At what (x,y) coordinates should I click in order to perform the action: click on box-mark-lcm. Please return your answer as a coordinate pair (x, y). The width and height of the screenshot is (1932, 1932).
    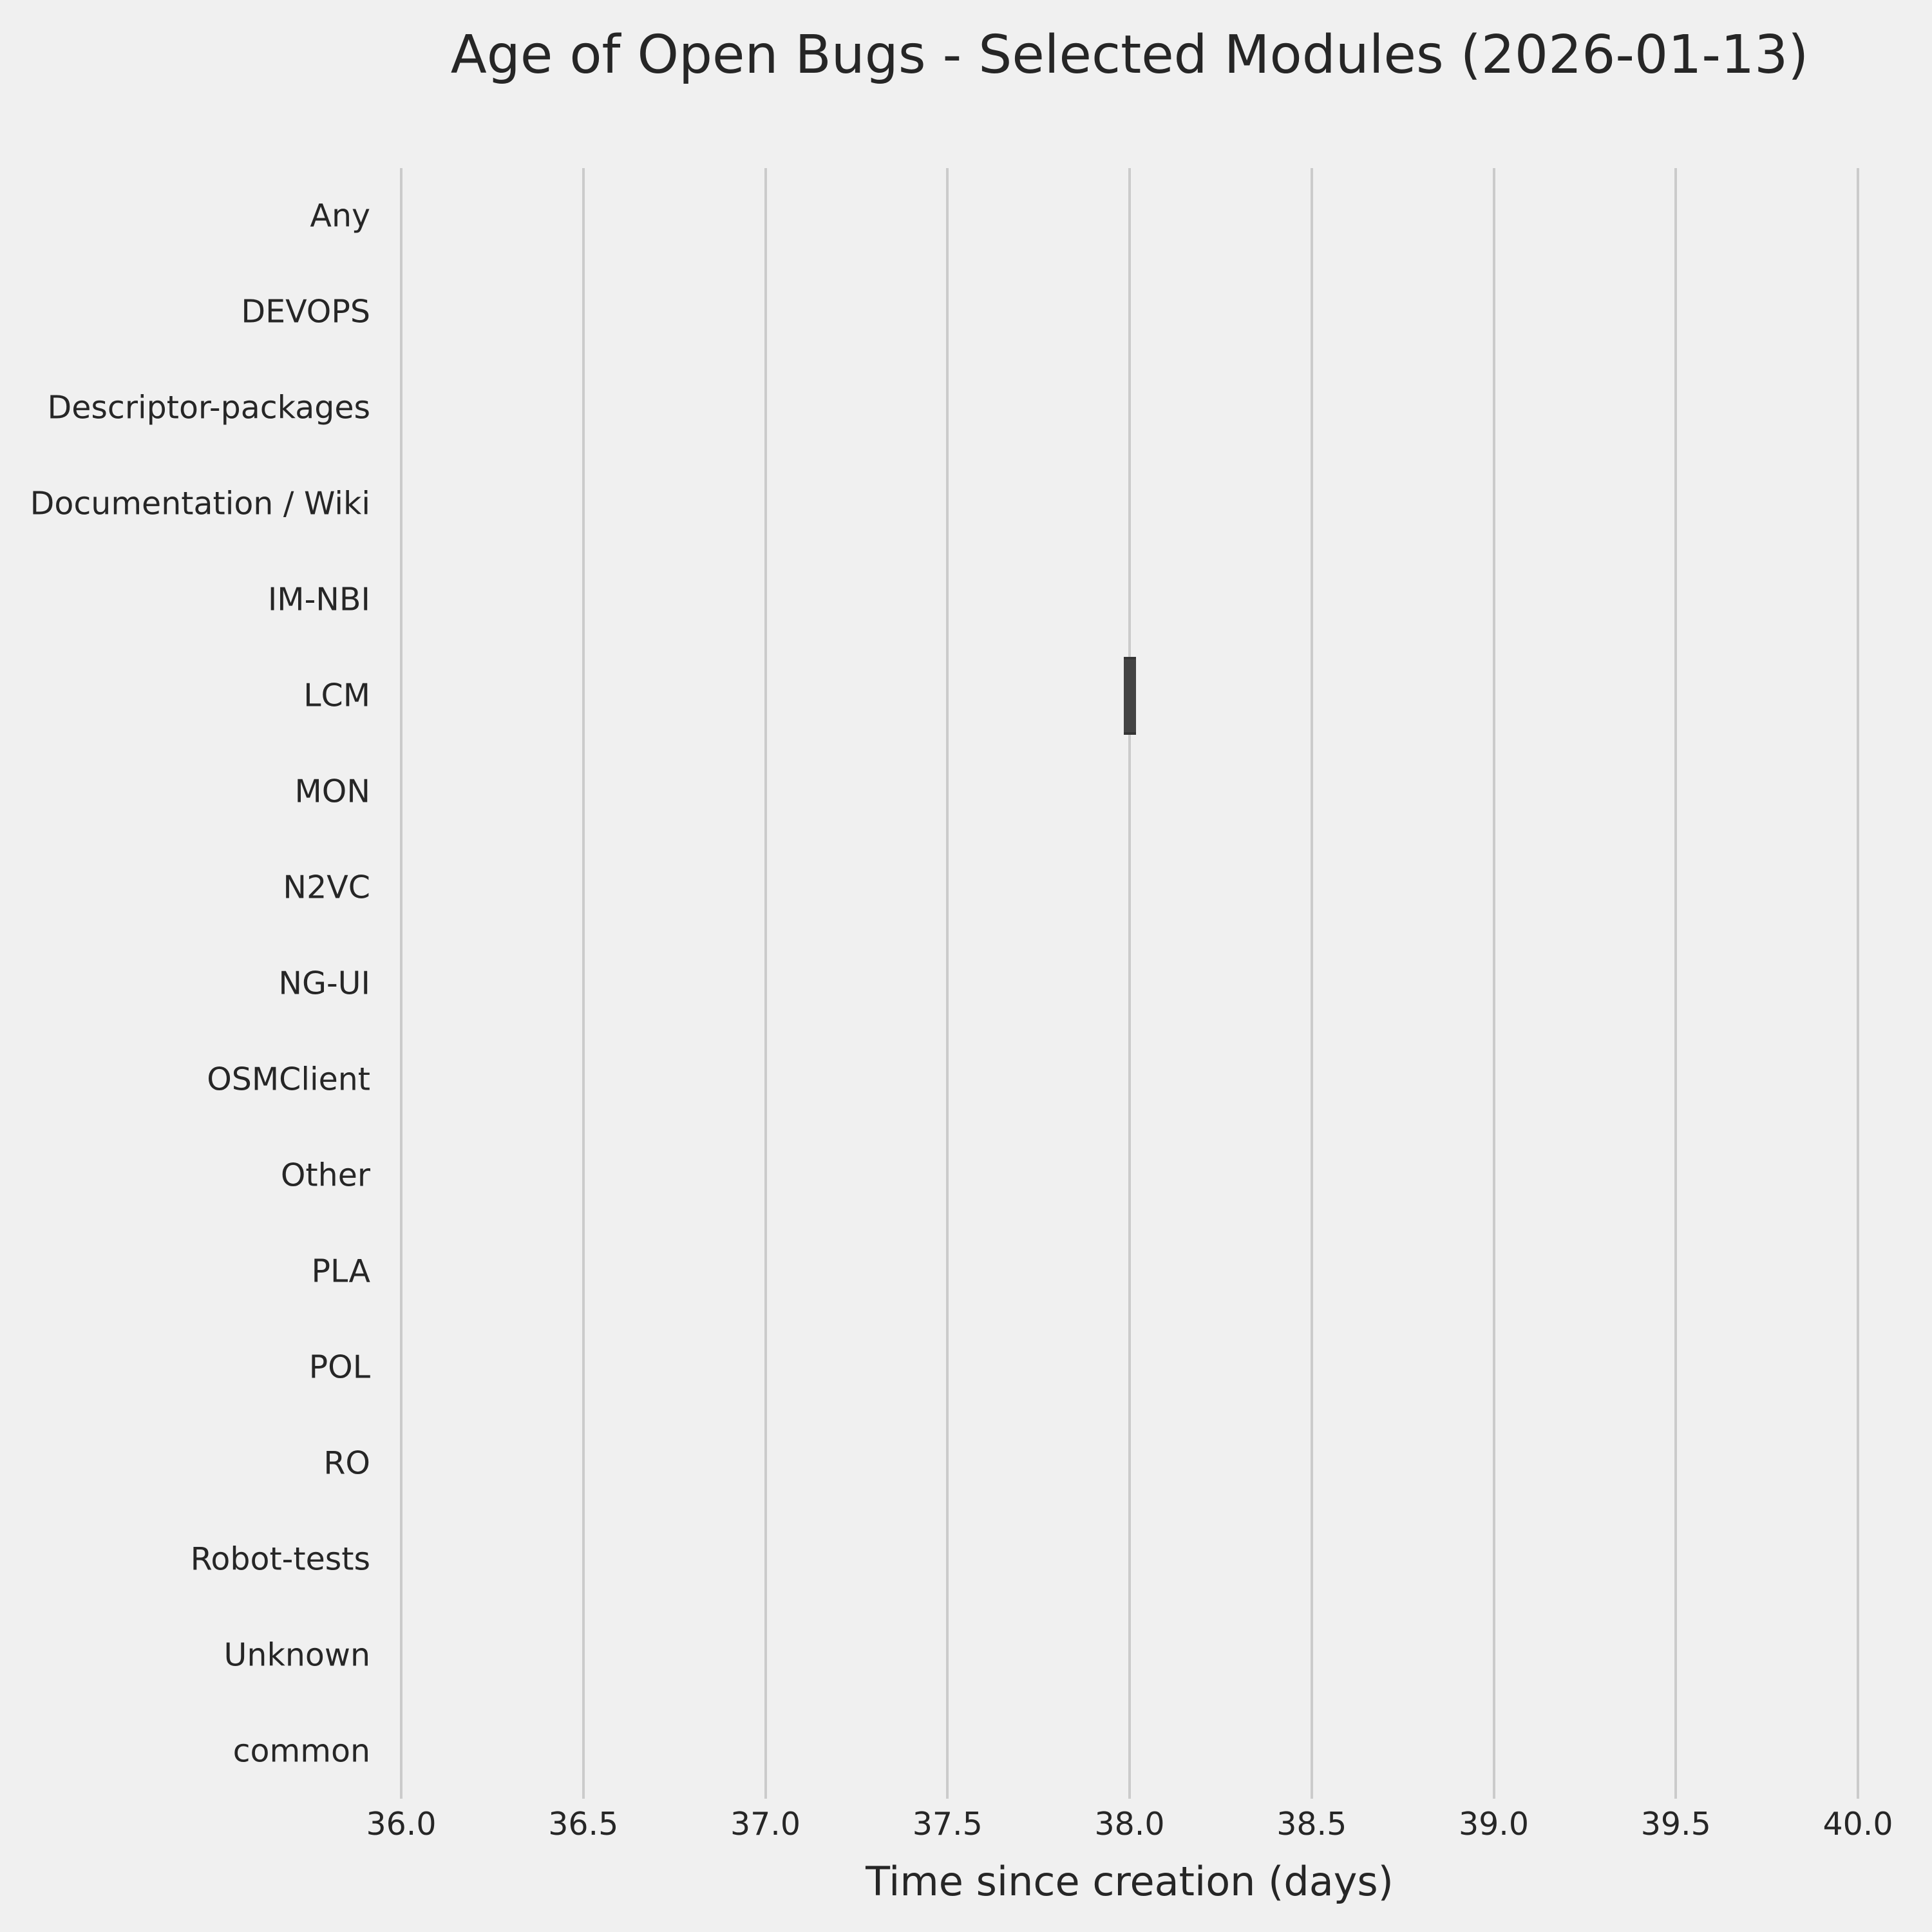
    Looking at the image, I should click on (1129, 695).